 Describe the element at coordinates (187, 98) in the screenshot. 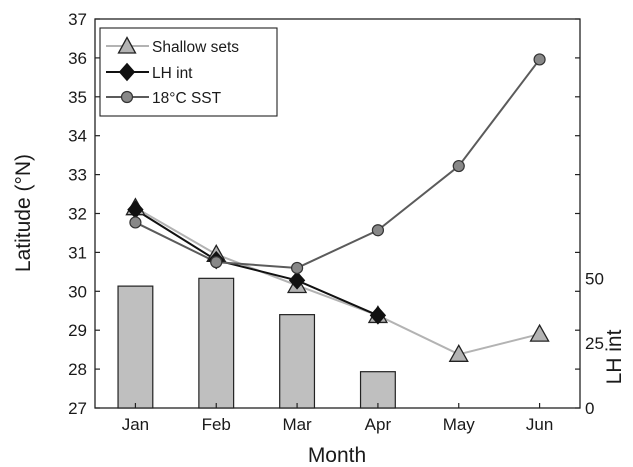

I see `legend-label-18c-sst: 18°C SST` at that location.